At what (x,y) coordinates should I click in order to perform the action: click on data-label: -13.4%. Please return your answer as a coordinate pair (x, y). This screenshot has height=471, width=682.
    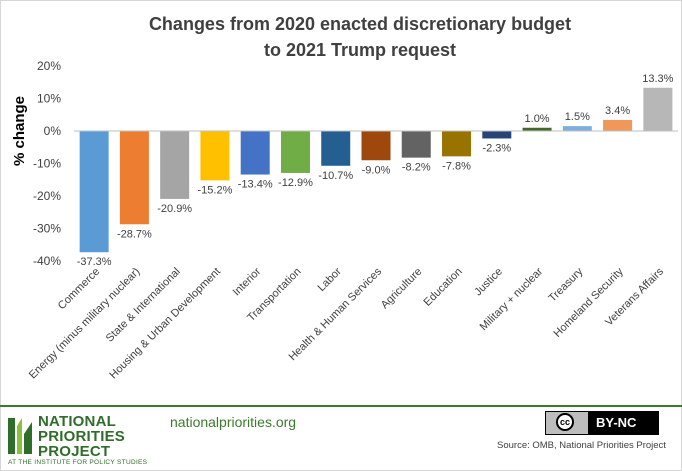
    Looking at the image, I should click on (255, 185).